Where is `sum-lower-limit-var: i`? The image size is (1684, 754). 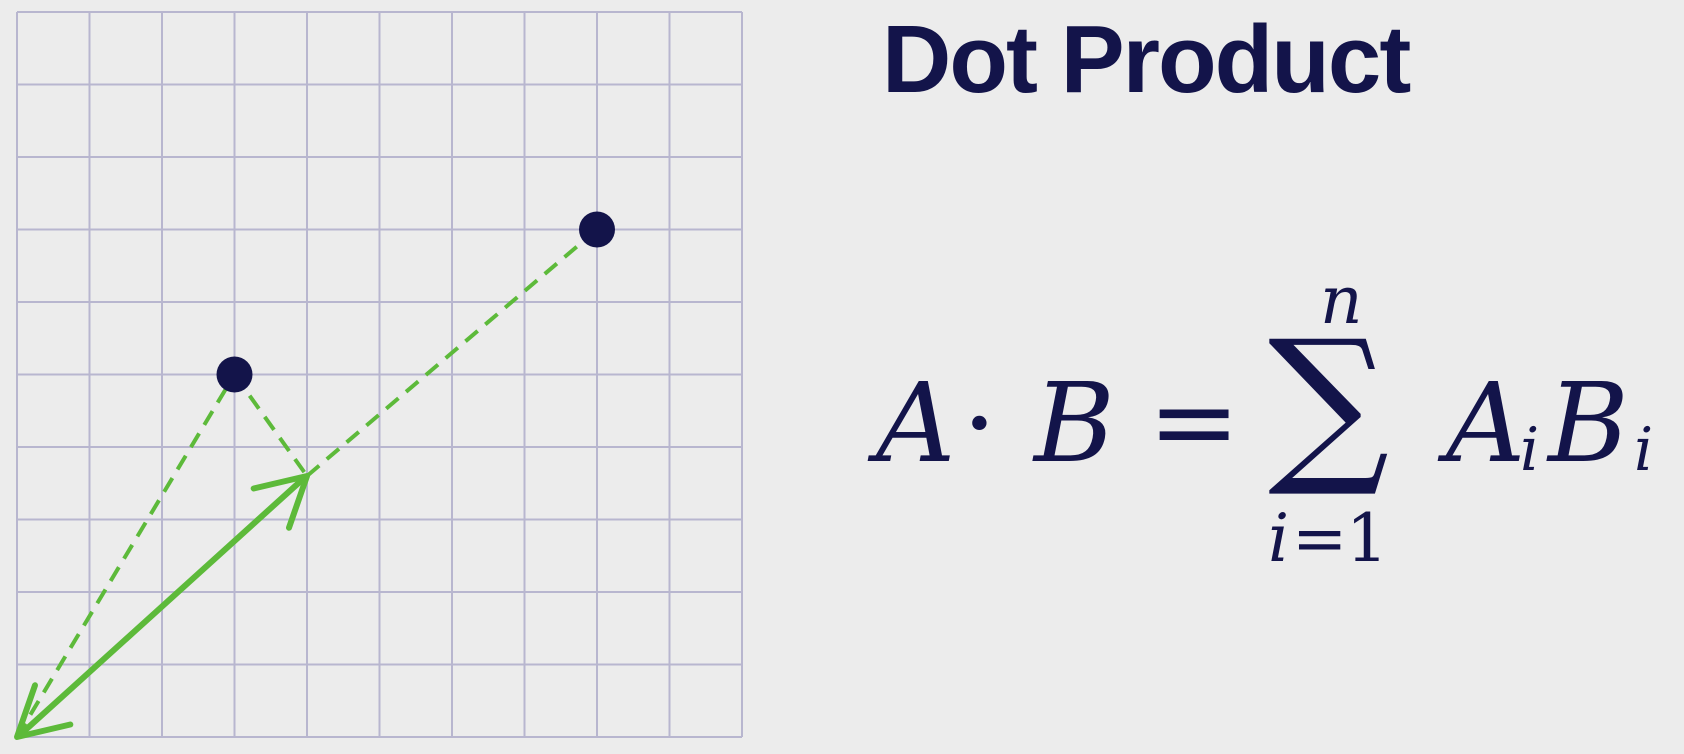
sum-lower-limit-var: i is located at coordinates (1279, 538).